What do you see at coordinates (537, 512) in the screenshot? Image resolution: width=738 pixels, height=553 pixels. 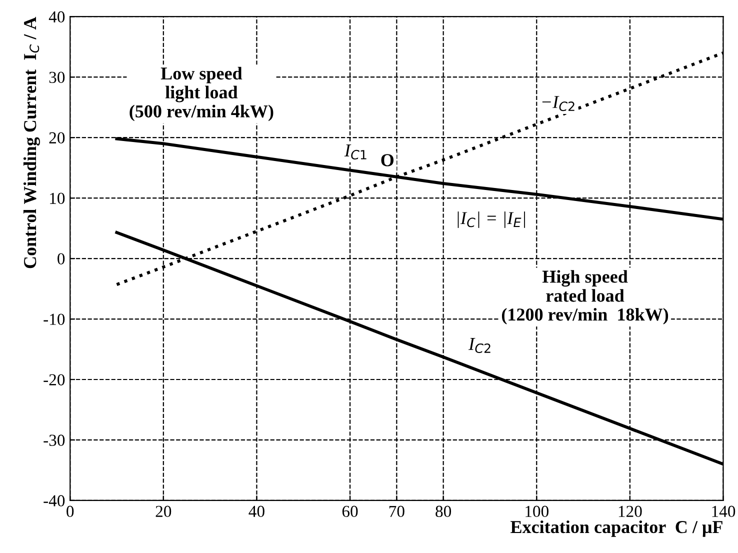 I see `x-tick-label: 100` at bounding box center [537, 512].